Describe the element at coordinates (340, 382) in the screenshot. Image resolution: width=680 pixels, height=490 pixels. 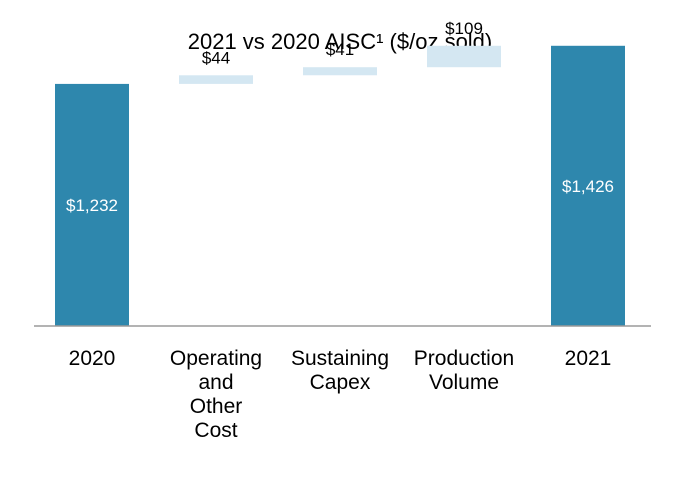
I see `category-label-2-line-1: Capex` at that location.